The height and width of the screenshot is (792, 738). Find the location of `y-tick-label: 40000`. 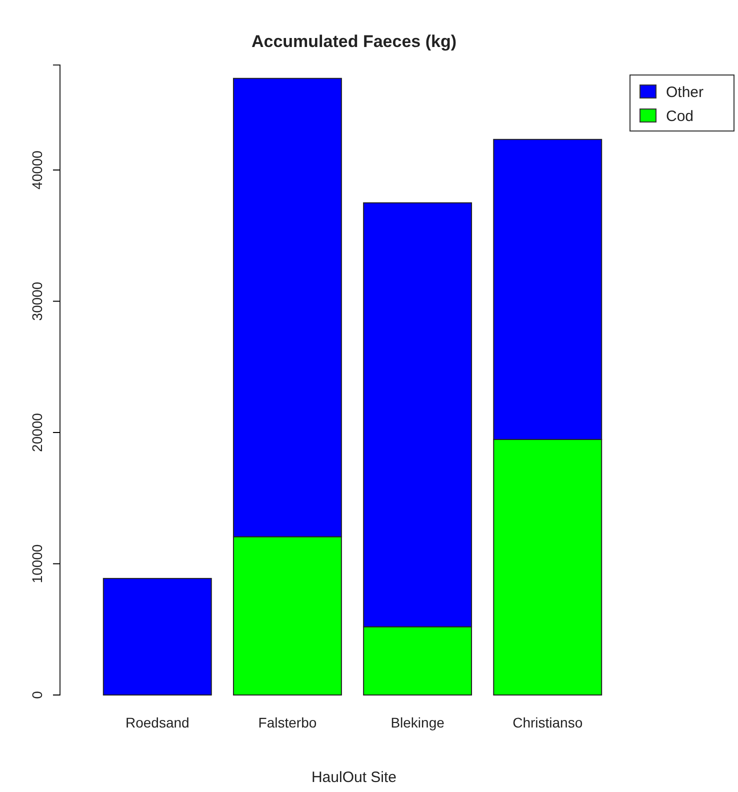

y-tick-label: 40000 is located at coordinates (37, 170).